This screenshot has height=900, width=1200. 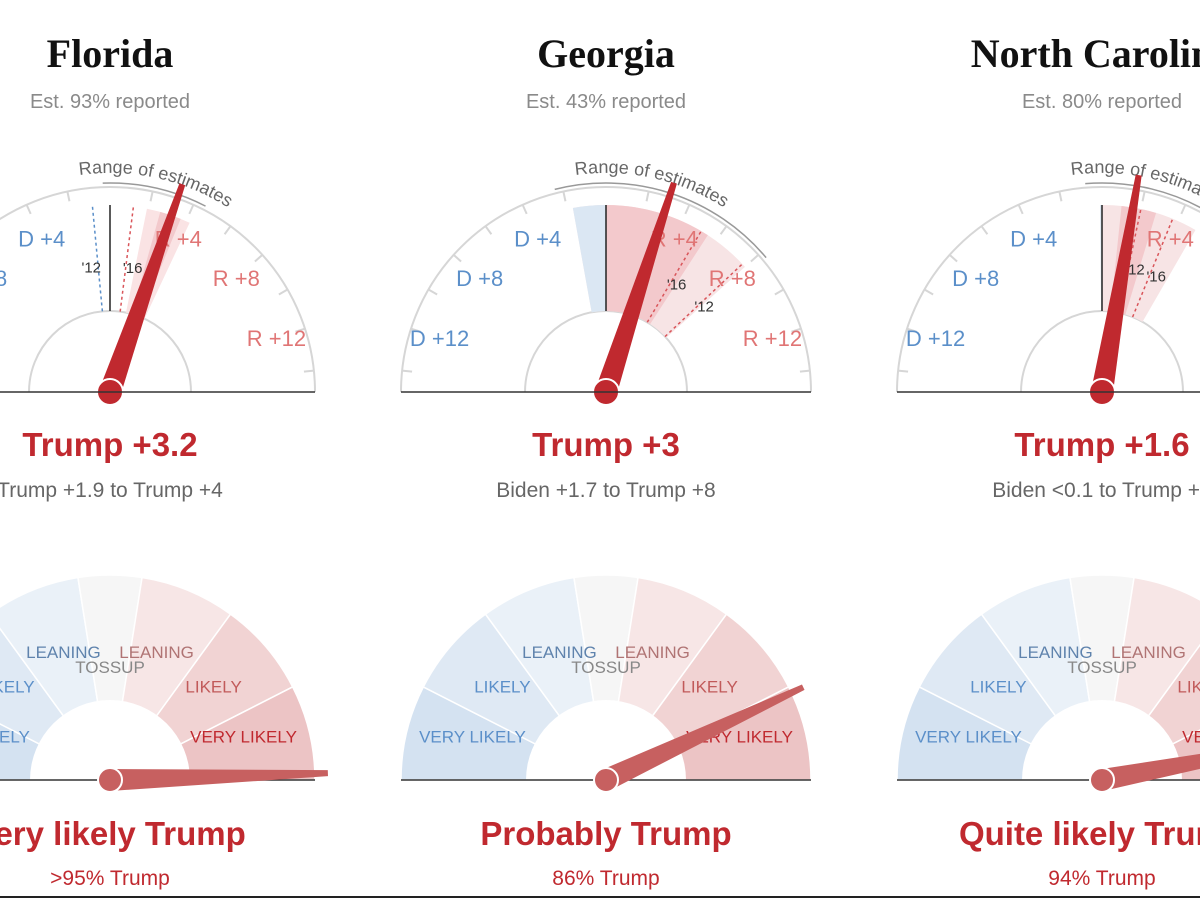 What do you see at coordinates (605, 878) in the screenshot?
I see `probability-text: 86% Trump` at bounding box center [605, 878].